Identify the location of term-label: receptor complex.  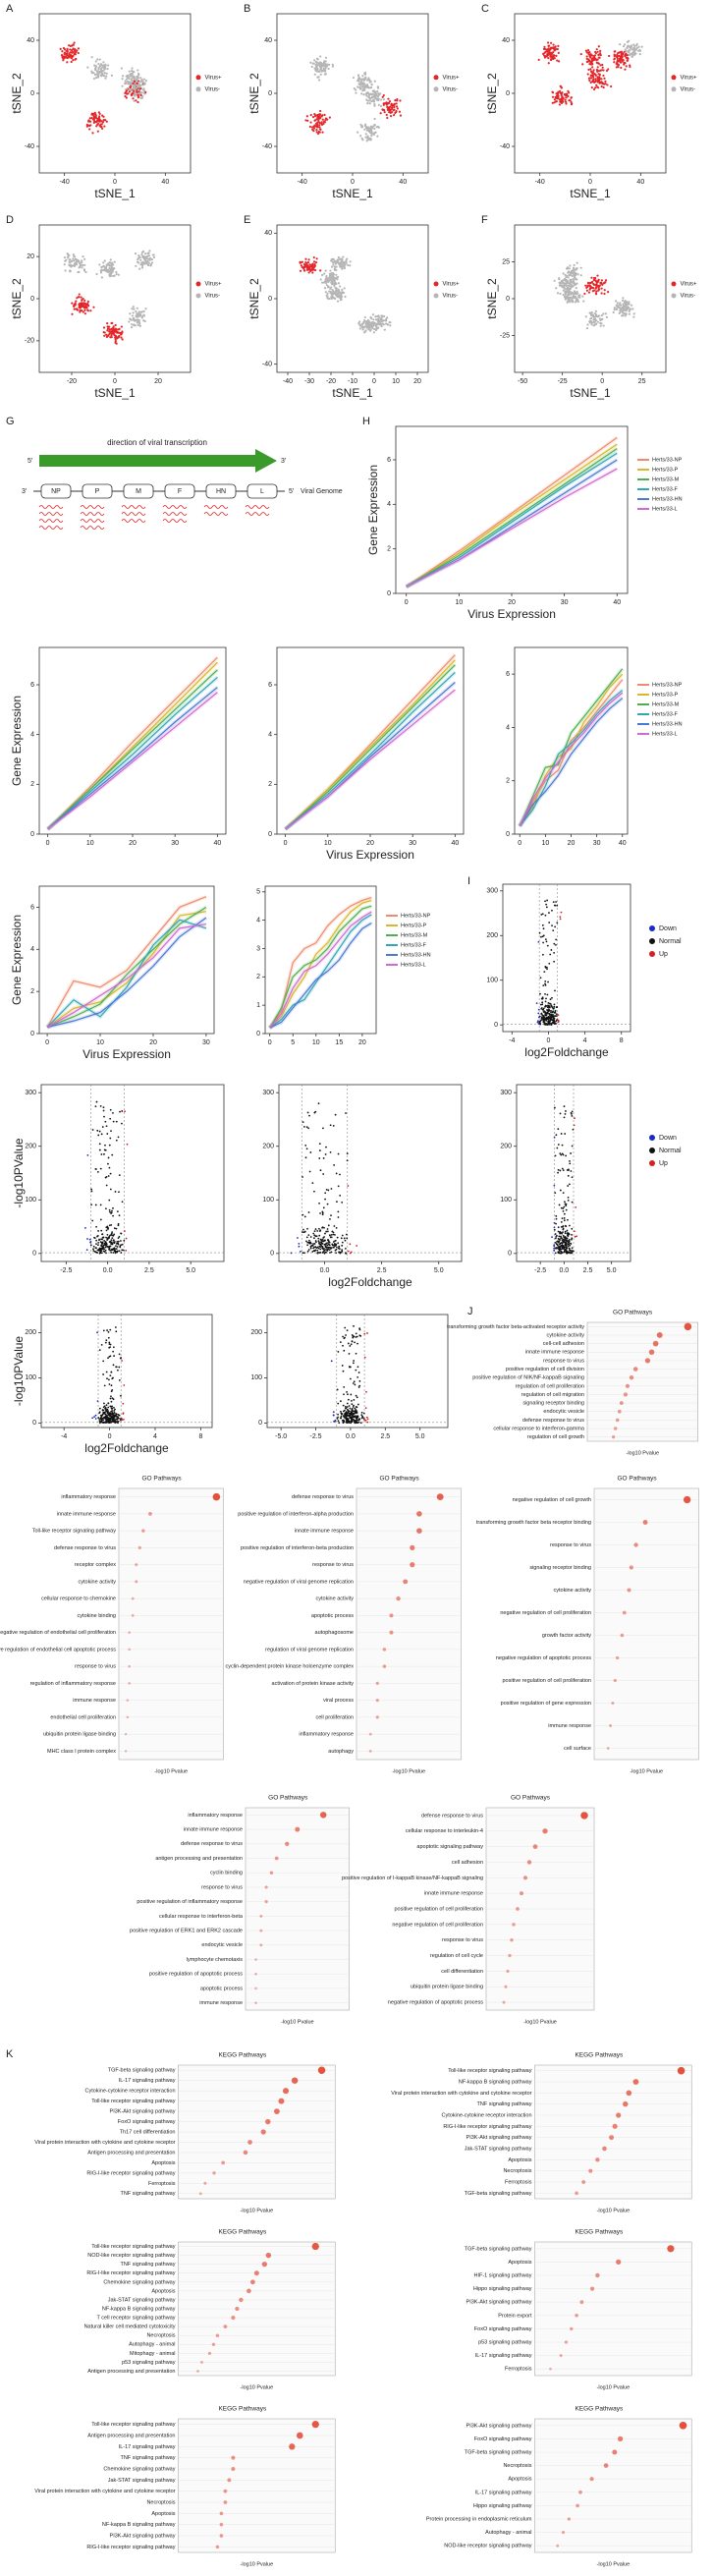
(95, 1565).